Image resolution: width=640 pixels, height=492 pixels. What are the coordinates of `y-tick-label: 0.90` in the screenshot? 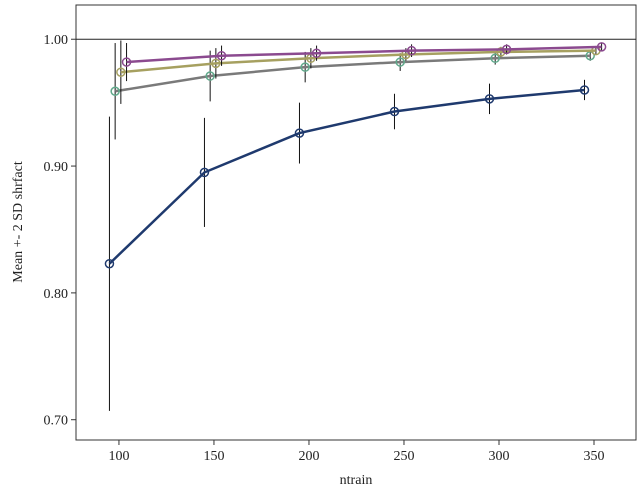 It's located at (56, 167).